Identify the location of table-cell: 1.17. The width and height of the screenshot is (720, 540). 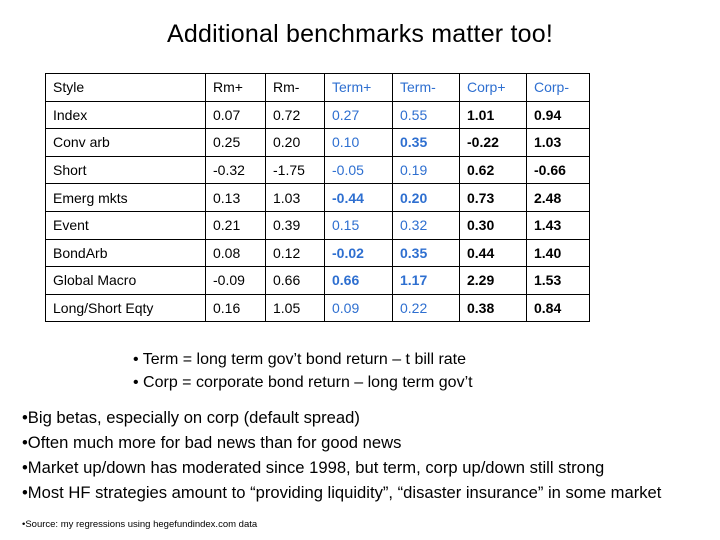
(426, 280).